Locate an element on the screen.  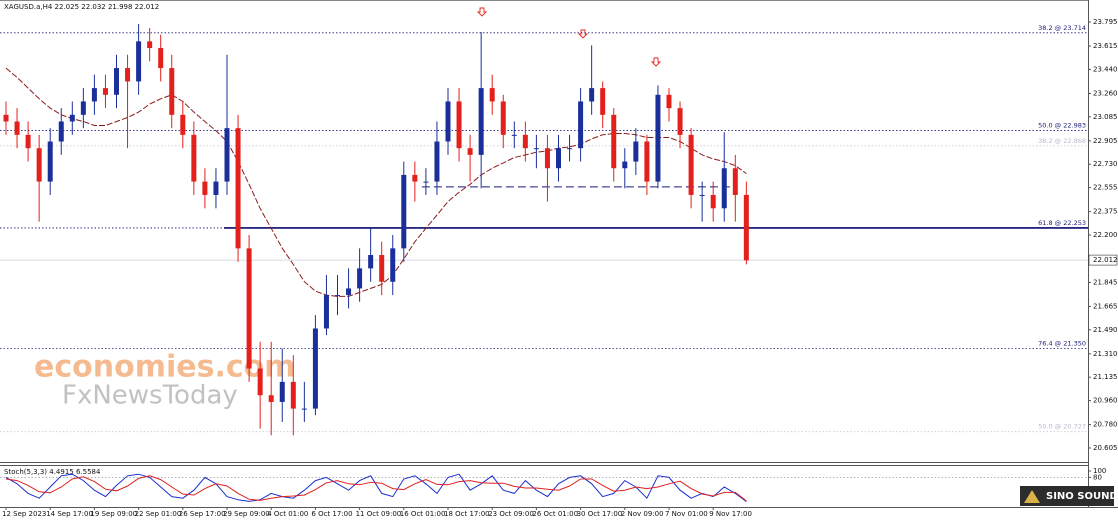
y-tick-label: 21.665 is located at coordinates (1105, 306).